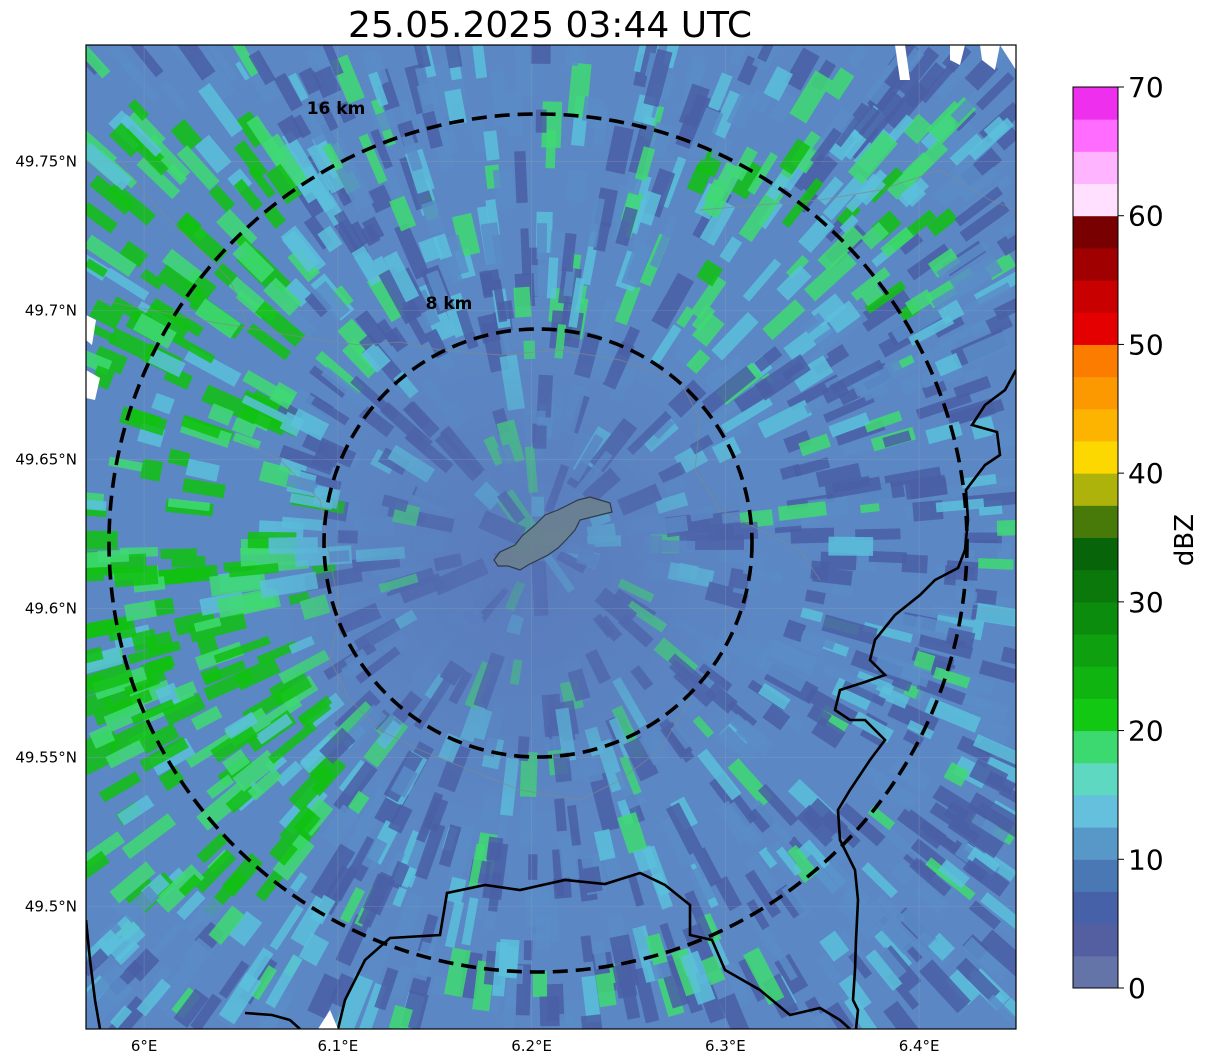 Image resolution: width=1207 pixels, height=1064 pixels. I want to click on city-area, so click(553, 533).